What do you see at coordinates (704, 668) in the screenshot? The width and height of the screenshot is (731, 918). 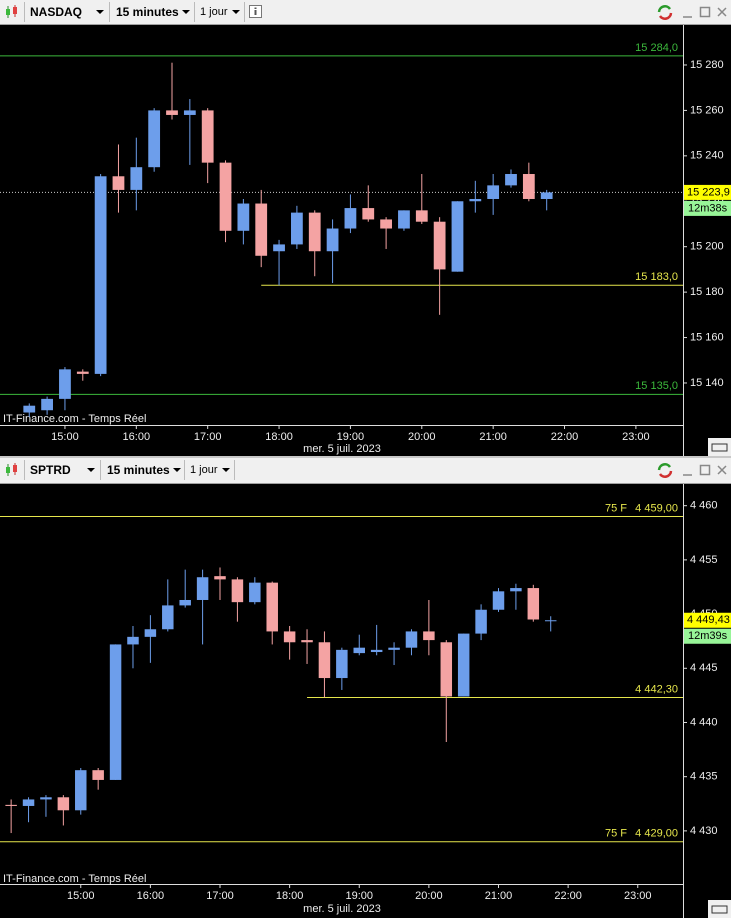 I see `y-tick-label: 4 445` at bounding box center [704, 668].